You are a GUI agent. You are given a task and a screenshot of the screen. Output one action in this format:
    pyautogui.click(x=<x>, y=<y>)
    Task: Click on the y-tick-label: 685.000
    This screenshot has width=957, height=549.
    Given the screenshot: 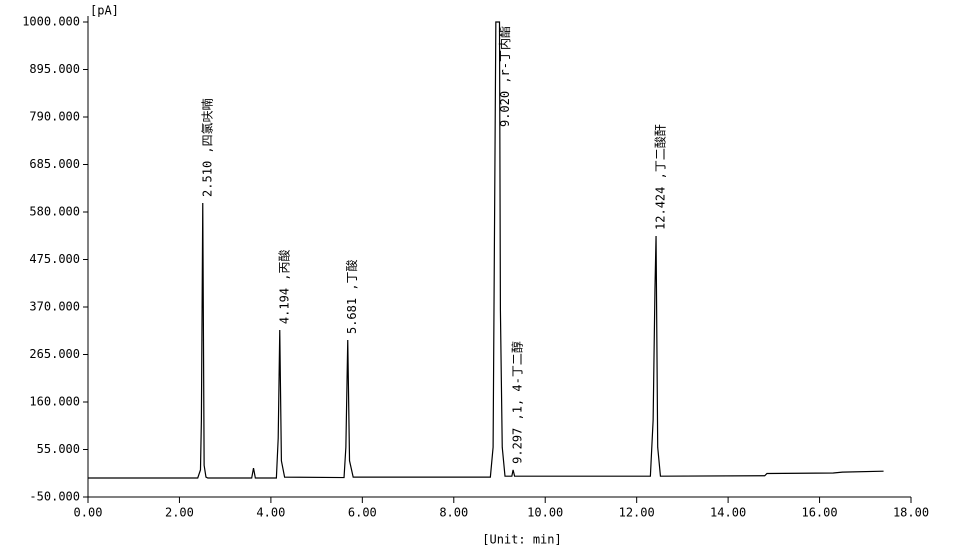 What is the action you would take?
    pyautogui.click(x=54, y=164)
    